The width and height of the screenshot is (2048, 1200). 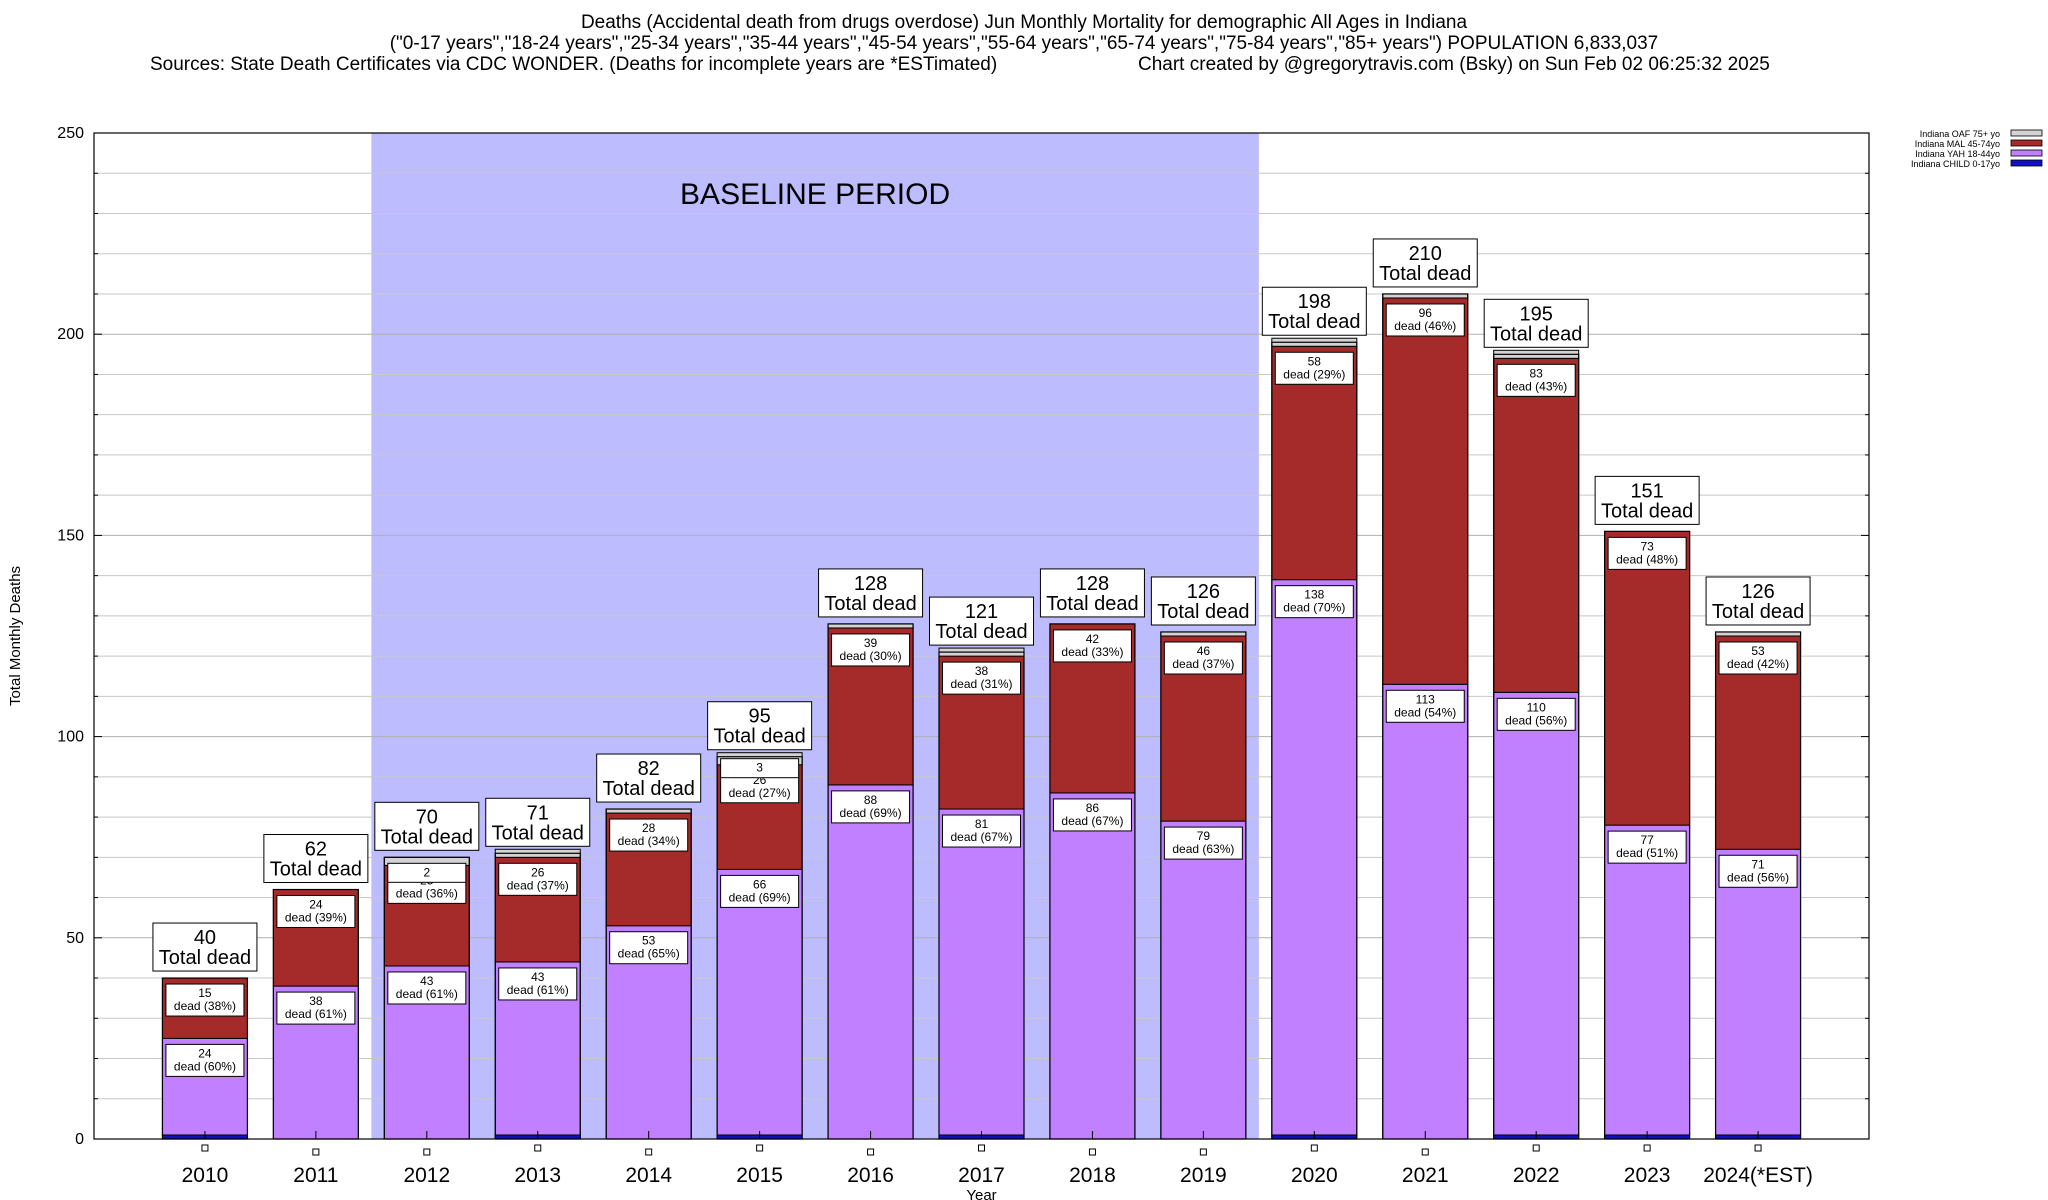 I want to click on segment-data-label: dead (56%), so click(x=1536, y=720).